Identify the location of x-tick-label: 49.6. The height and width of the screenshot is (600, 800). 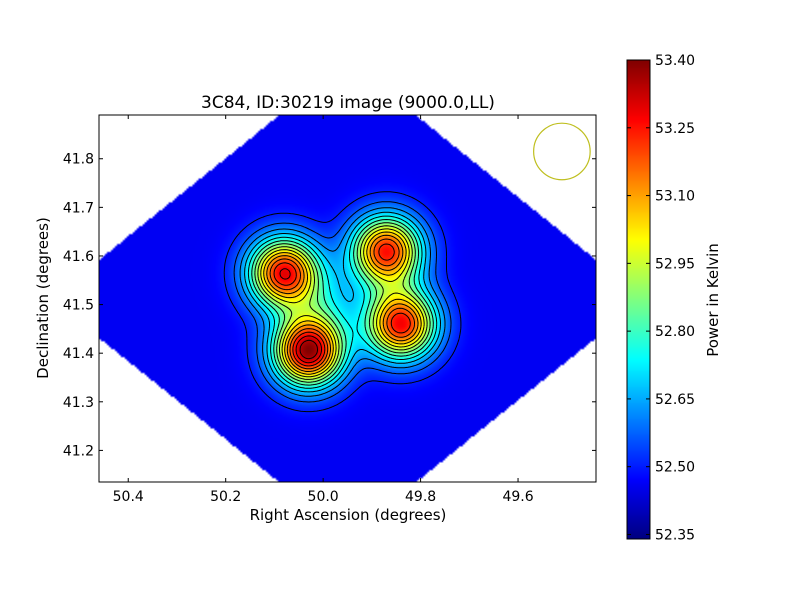
(517, 497).